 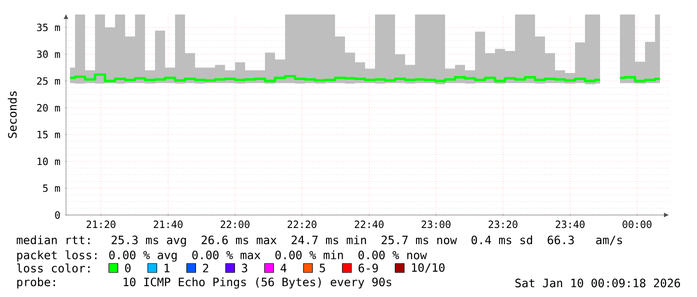 What do you see at coordinates (222, 256) in the screenshot?
I see `text: packet loss: 0.00 % avg 0.00 % max 0.00 % min 0.00 % now` at bounding box center [222, 256].